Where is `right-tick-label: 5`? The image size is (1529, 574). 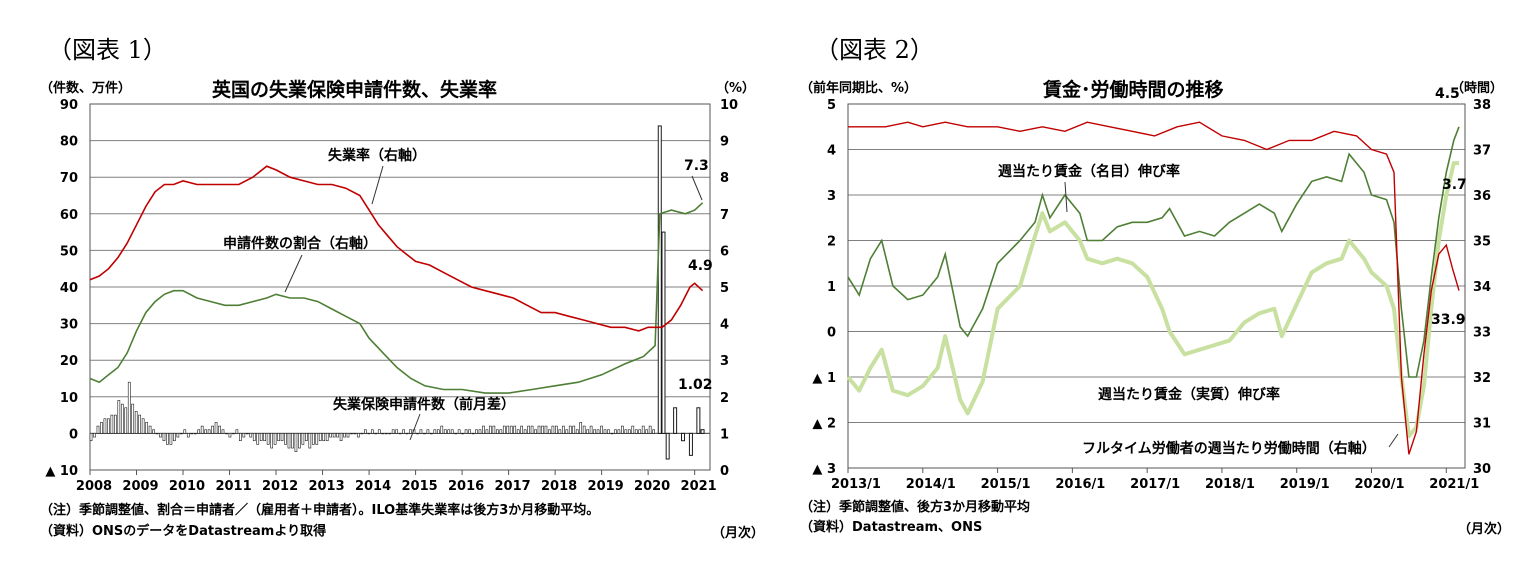 right-tick-label: 5 is located at coordinates (724, 288).